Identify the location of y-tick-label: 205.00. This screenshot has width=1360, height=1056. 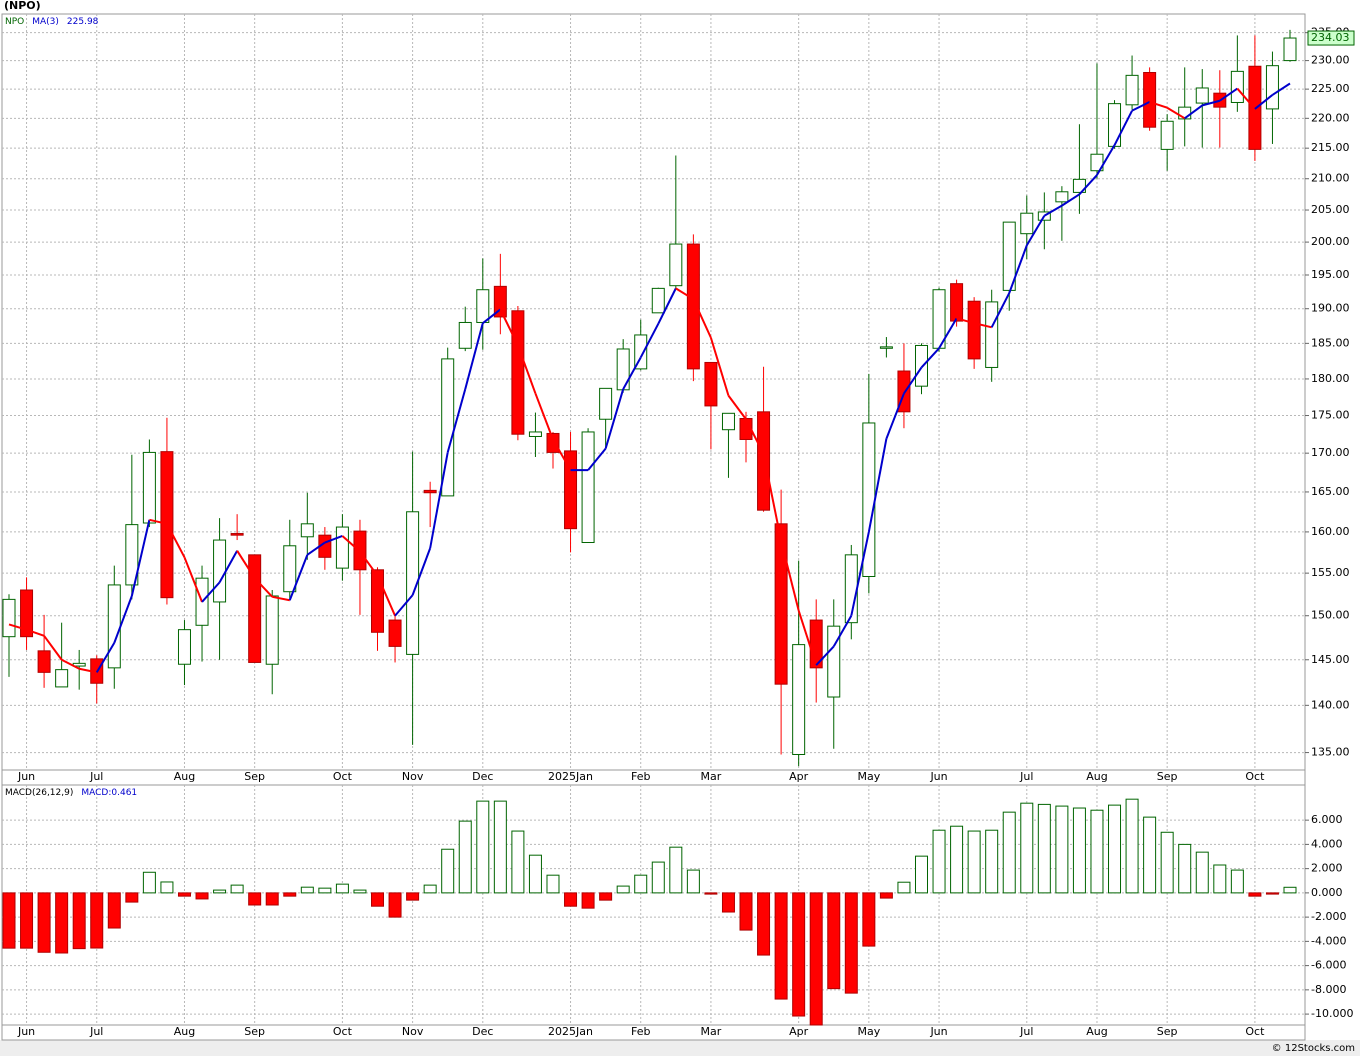
(1330, 209).